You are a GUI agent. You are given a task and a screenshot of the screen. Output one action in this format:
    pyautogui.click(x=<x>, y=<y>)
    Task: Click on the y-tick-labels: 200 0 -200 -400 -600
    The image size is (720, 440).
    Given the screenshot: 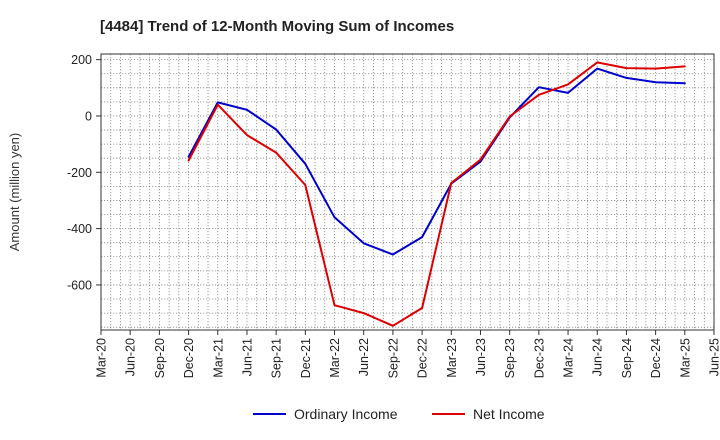 What is the action you would take?
    pyautogui.click(x=84, y=172)
    